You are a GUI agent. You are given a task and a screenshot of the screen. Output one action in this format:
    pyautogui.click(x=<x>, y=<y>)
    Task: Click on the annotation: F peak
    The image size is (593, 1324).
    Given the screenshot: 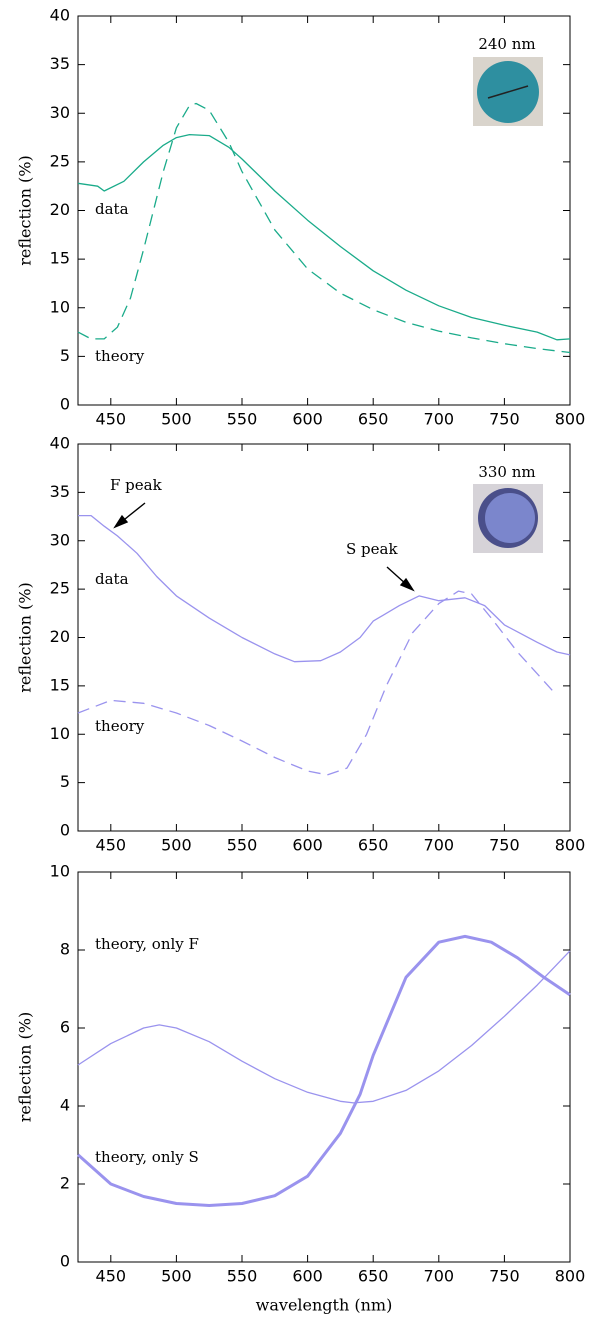 What is the action you would take?
    pyautogui.click(x=136, y=485)
    